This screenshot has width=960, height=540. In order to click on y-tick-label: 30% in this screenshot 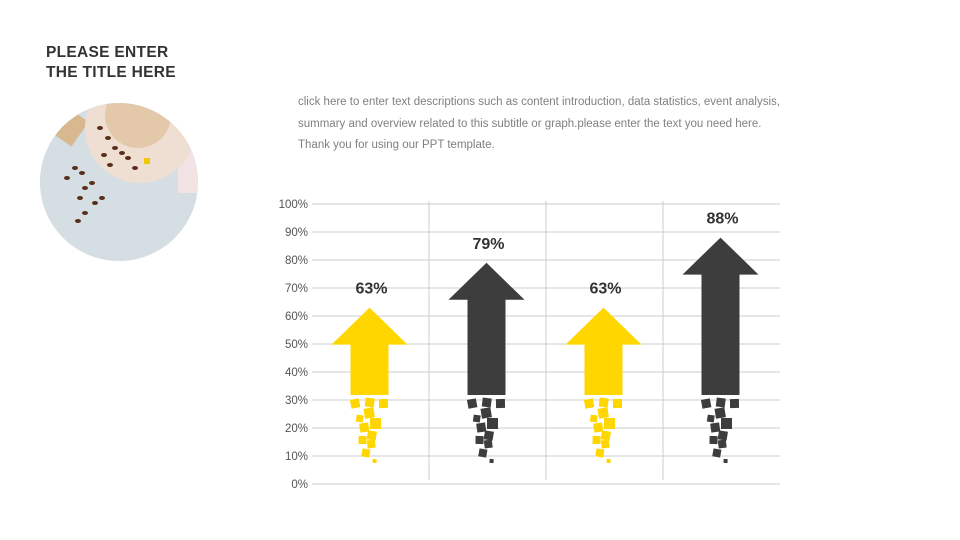, I will do `click(296, 401)`.